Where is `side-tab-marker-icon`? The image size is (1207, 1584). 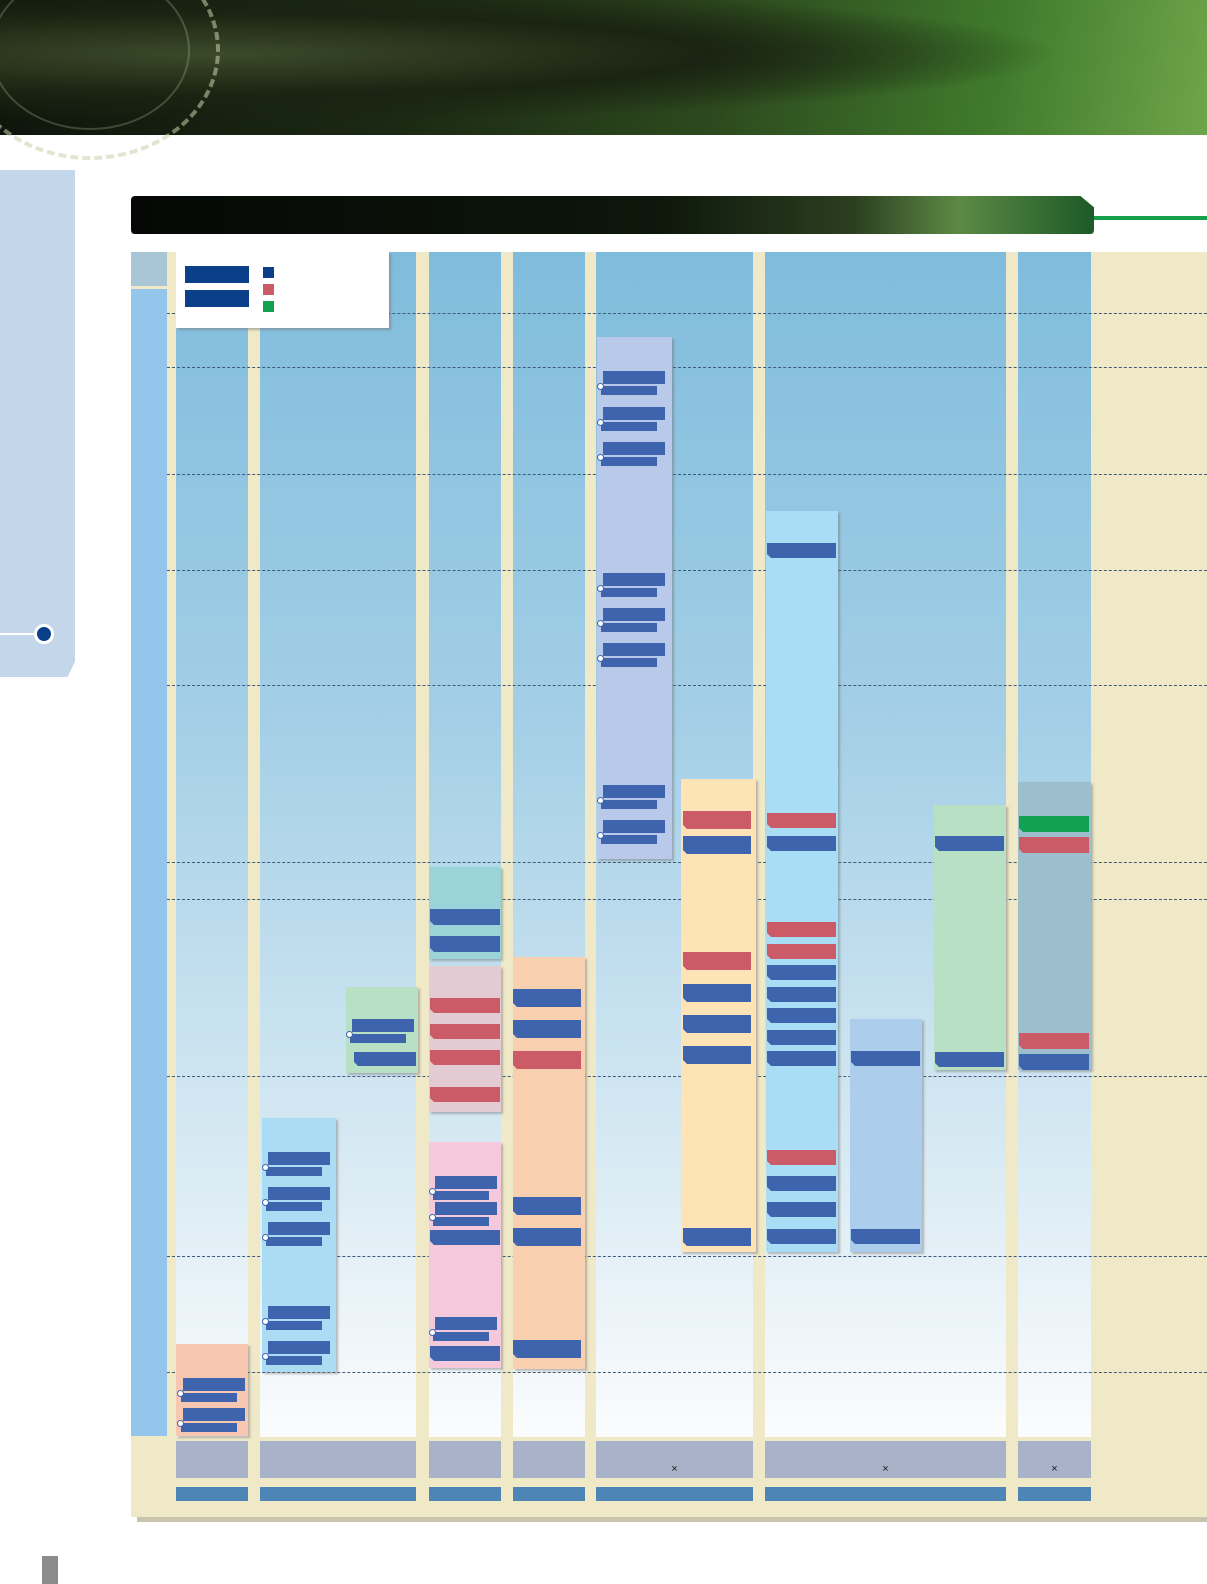
side-tab-marker-icon is located at coordinates (44, 634).